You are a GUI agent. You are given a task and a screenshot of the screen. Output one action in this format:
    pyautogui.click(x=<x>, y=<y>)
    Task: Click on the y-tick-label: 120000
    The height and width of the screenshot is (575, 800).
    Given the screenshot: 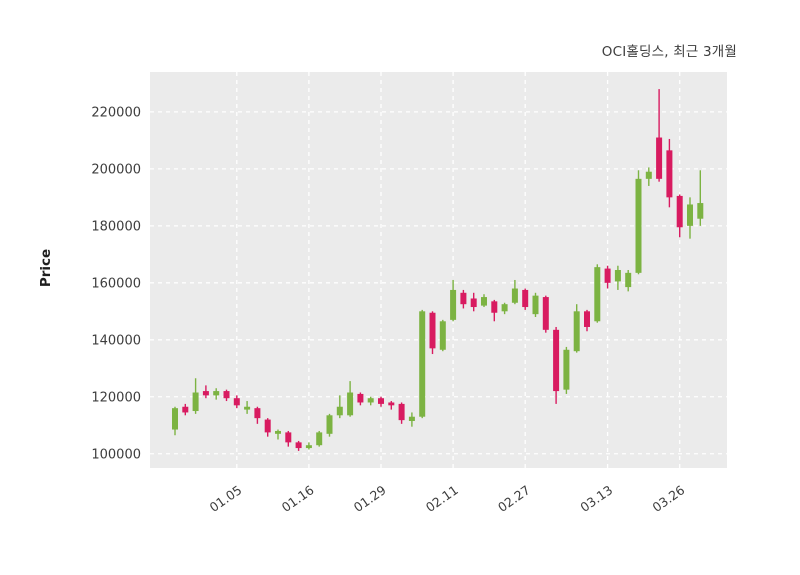 What is the action you would take?
    pyautogui.click(x=116, y=397)
    